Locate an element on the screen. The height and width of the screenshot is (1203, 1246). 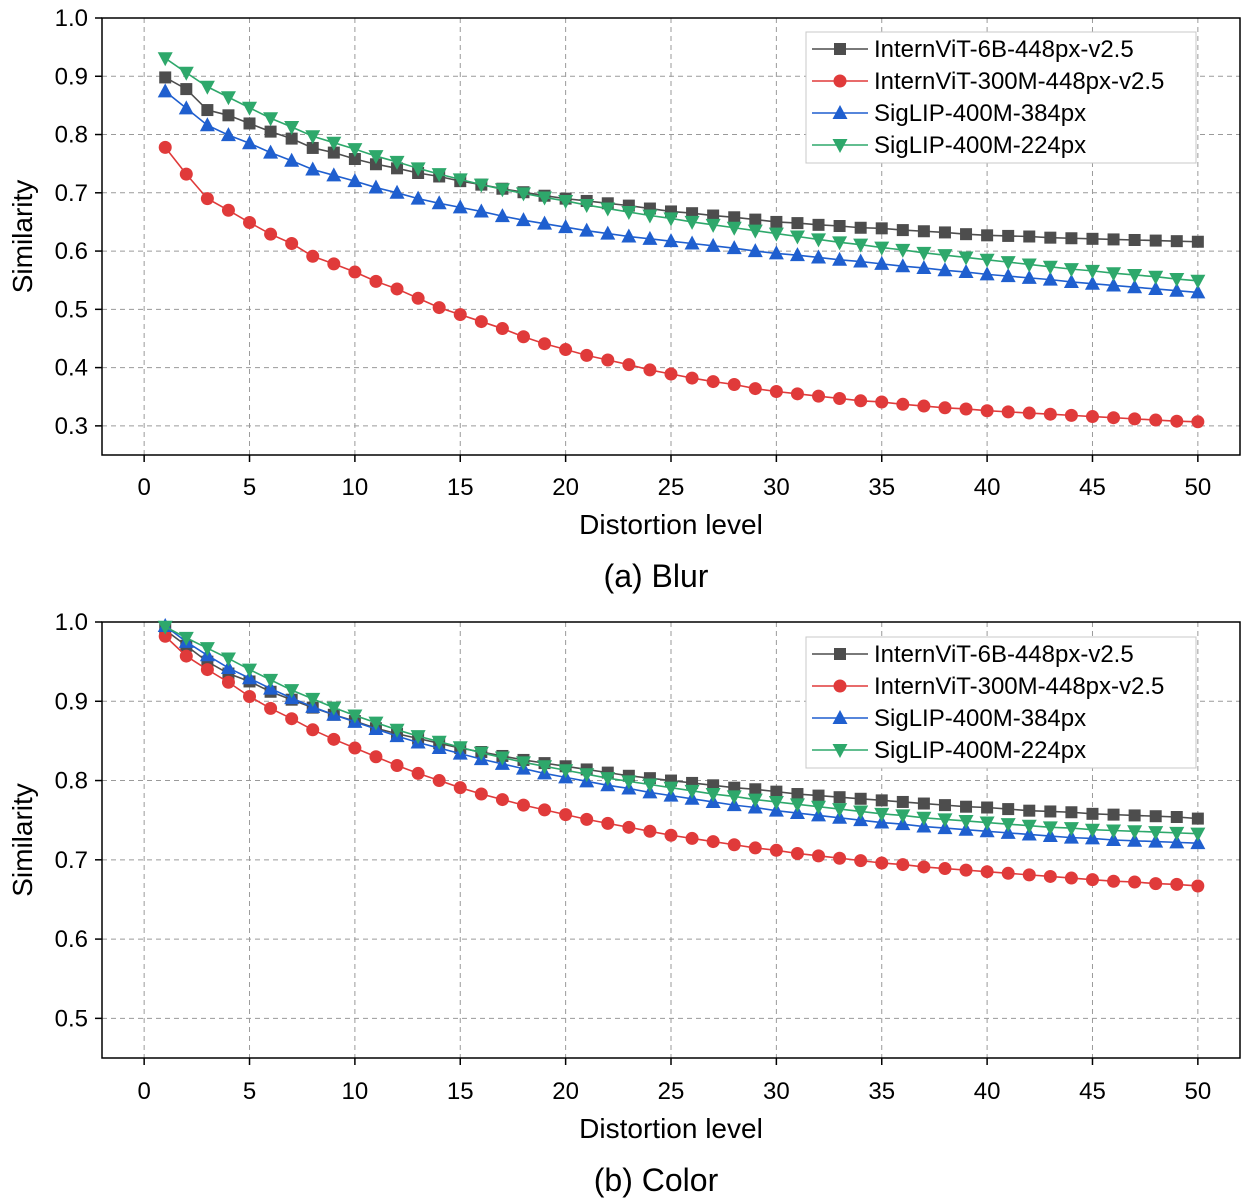
x-tick-label: 20 is located at coordinates (565, 1091).